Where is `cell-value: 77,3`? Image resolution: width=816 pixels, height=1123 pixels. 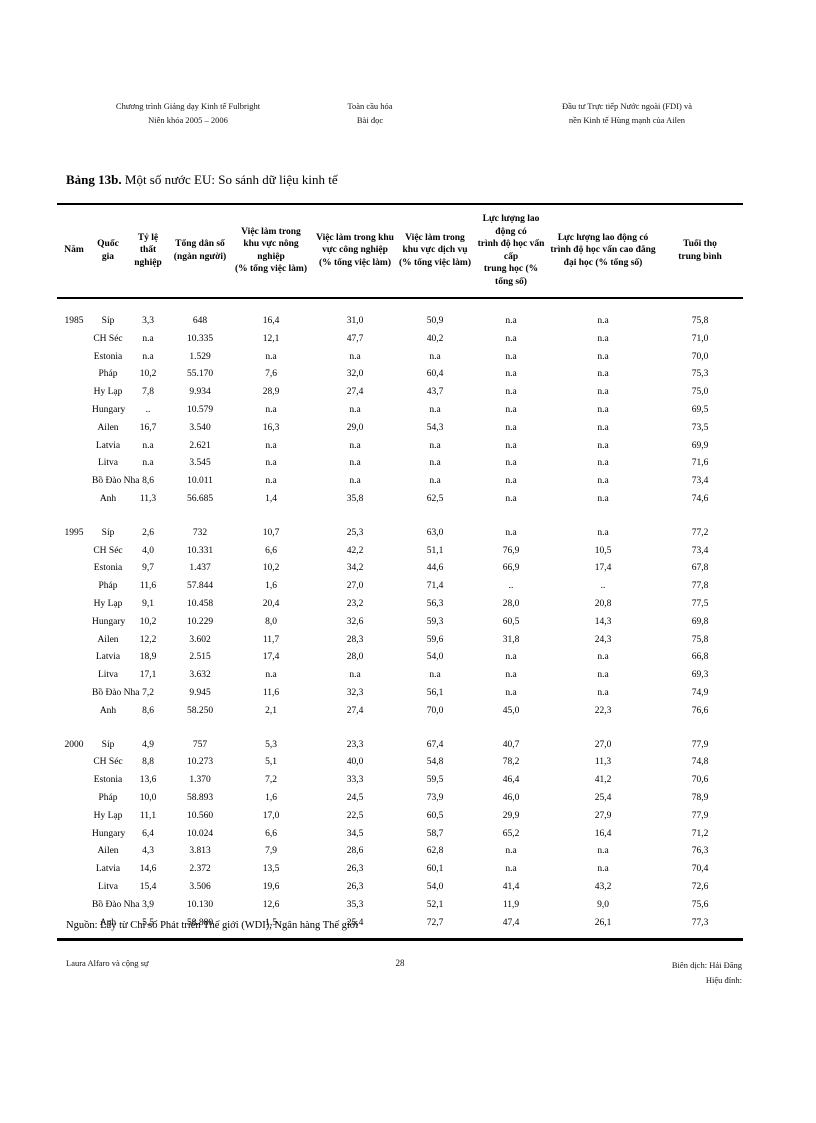
cell-value: 77,3 is located at coordinates (700, 922).